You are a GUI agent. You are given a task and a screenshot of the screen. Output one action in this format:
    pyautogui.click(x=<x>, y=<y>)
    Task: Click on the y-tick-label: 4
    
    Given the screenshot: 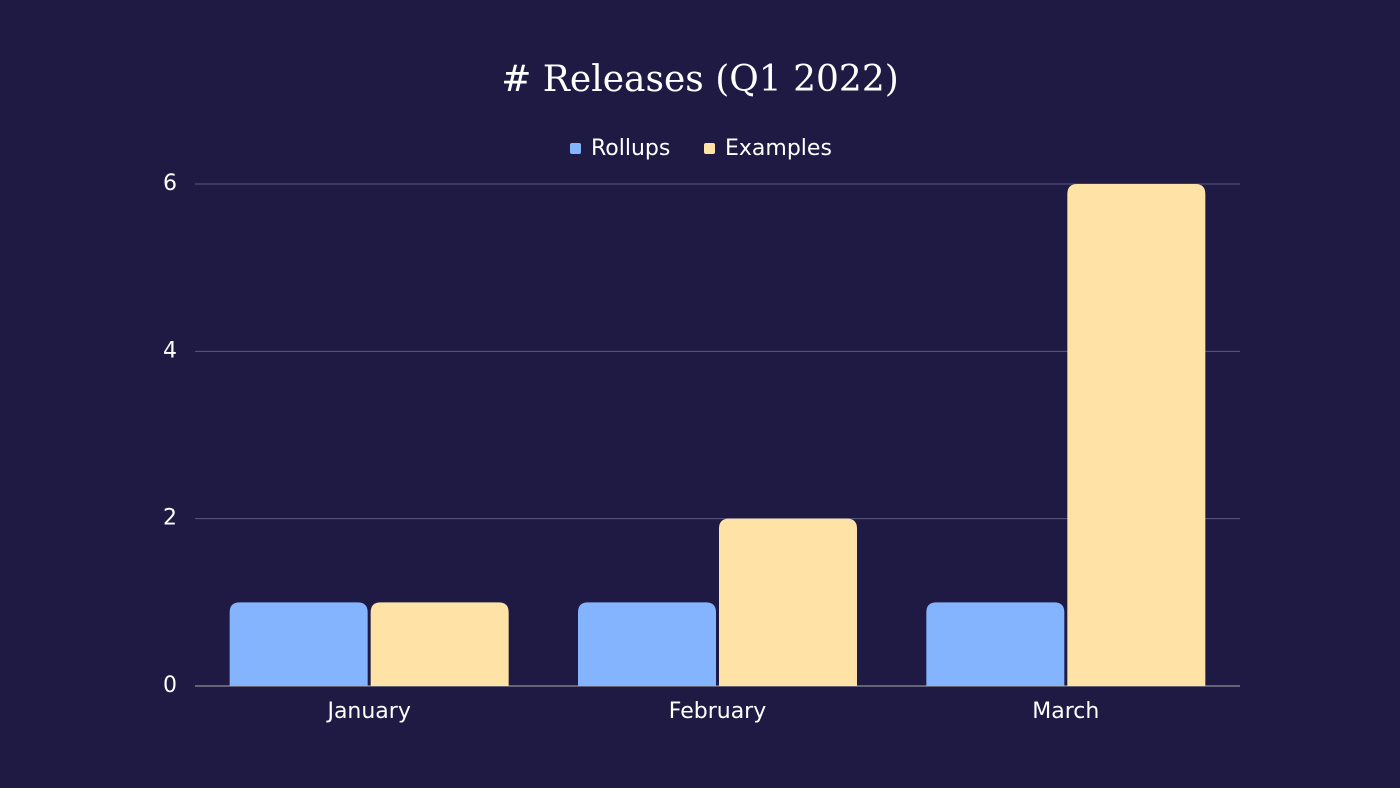 What is the action you would take?
    pyautogui.click(x=170, y=350)
    